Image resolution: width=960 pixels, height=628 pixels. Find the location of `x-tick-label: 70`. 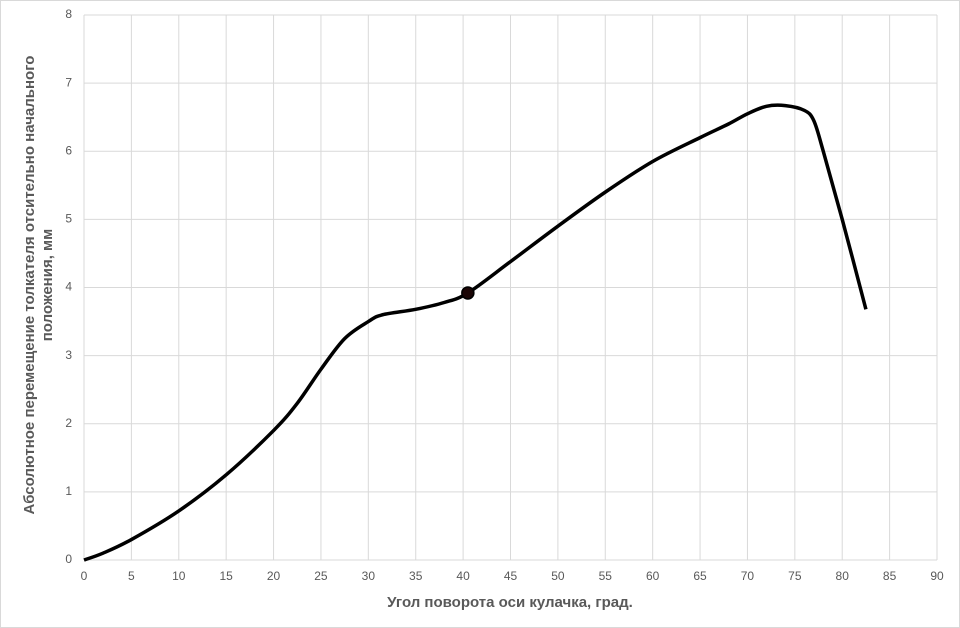

x-tick-label: 70 is located at coordinates (748, 576).